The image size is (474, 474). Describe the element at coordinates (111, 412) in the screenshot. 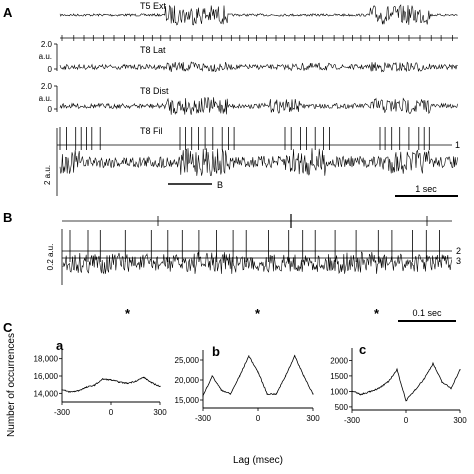

I see `chart-a-x-tick-label: 0` at that location.